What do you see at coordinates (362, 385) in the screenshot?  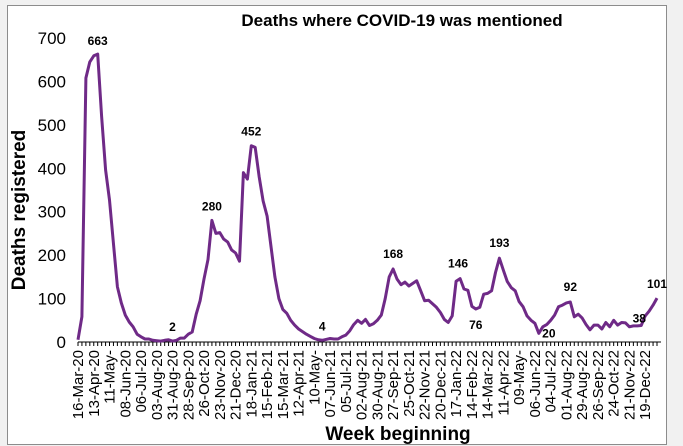 I see `x-tick-label: 02-Aug-21` at bounding box center [362, 385].